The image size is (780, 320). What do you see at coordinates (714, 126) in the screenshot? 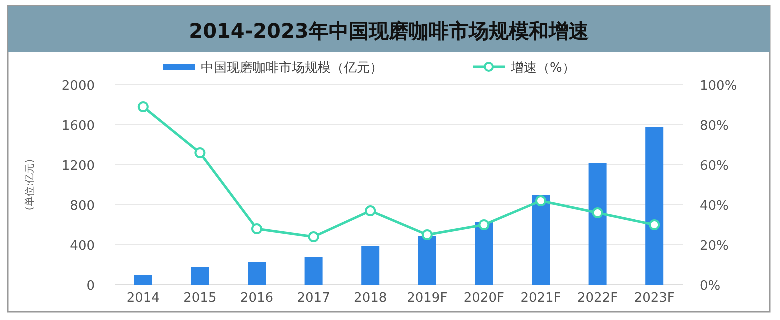
I see `y2-tick-label: 80%` at bounding box center [714, 126].